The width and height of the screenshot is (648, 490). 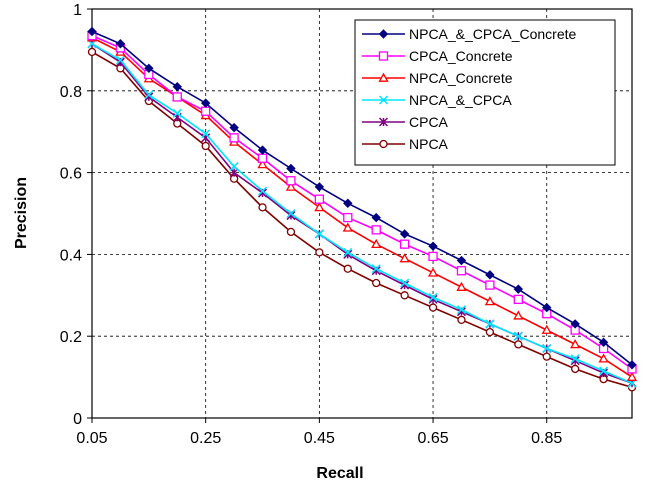 I want to click on legend-box, so click(x=485, y=92).